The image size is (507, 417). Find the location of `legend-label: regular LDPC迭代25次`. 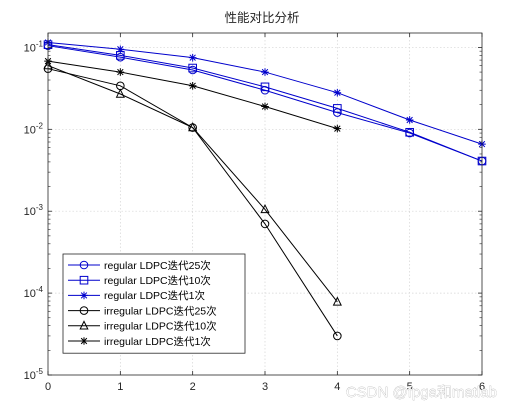

legend-label: regular LDPC迭代25次 is located at coordinates (157, 265).